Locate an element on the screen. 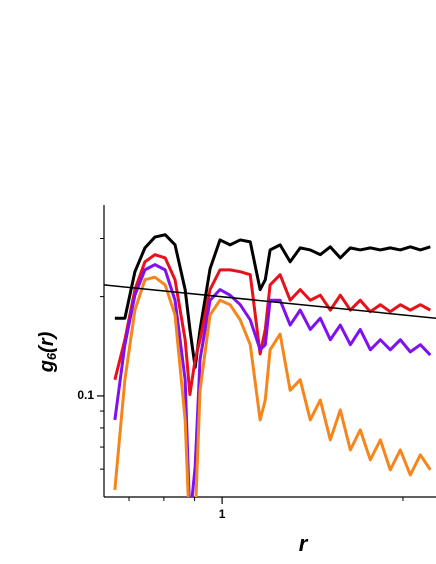 Image resolution: width=436 pixels, height=564 pixels. y-label-base: g is located at coordinates (47, 366).